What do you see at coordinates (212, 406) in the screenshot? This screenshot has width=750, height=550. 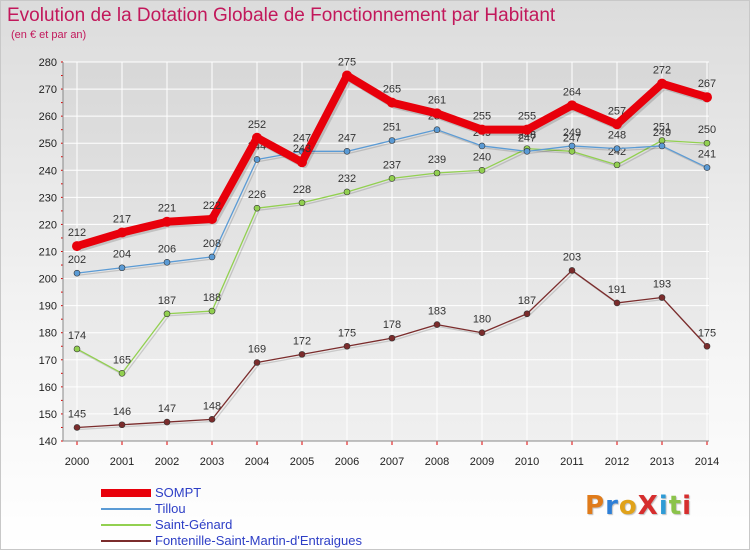 I see `data-label-fontenille-saint-martin-d-entraigues: 148` at bounding box center [212, 406].